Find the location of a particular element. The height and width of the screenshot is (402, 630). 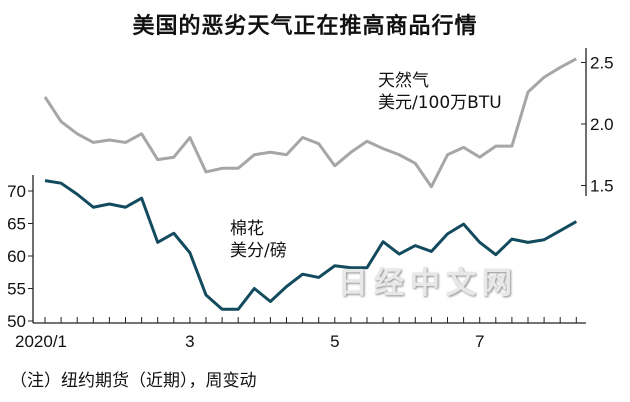

gas-unit: 美元/100万BTU is located at coordinates (440, 103).